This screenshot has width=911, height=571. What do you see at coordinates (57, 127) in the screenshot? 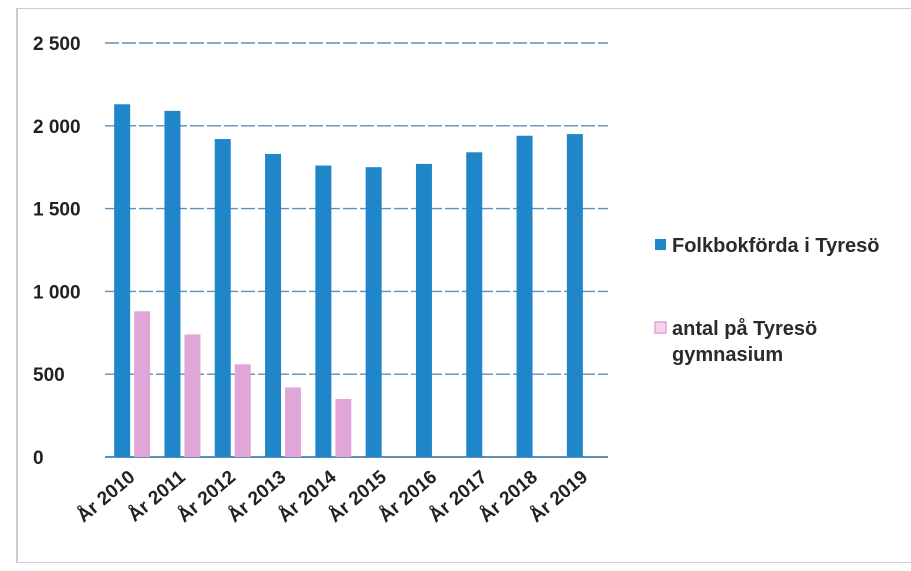
I see `y-tick-label: 2 000` at bounding box center [57, 127].